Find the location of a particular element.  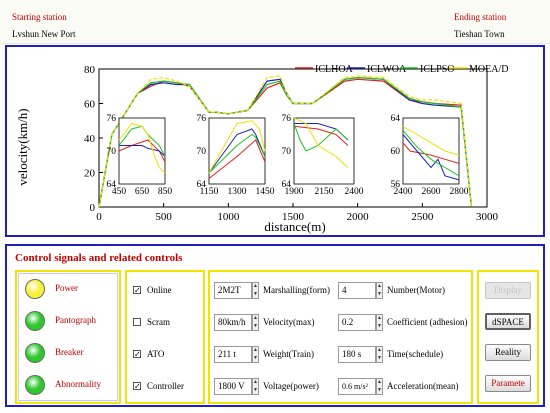

inset-x-tick-label: 2600 is located at coordinates (431, 192).